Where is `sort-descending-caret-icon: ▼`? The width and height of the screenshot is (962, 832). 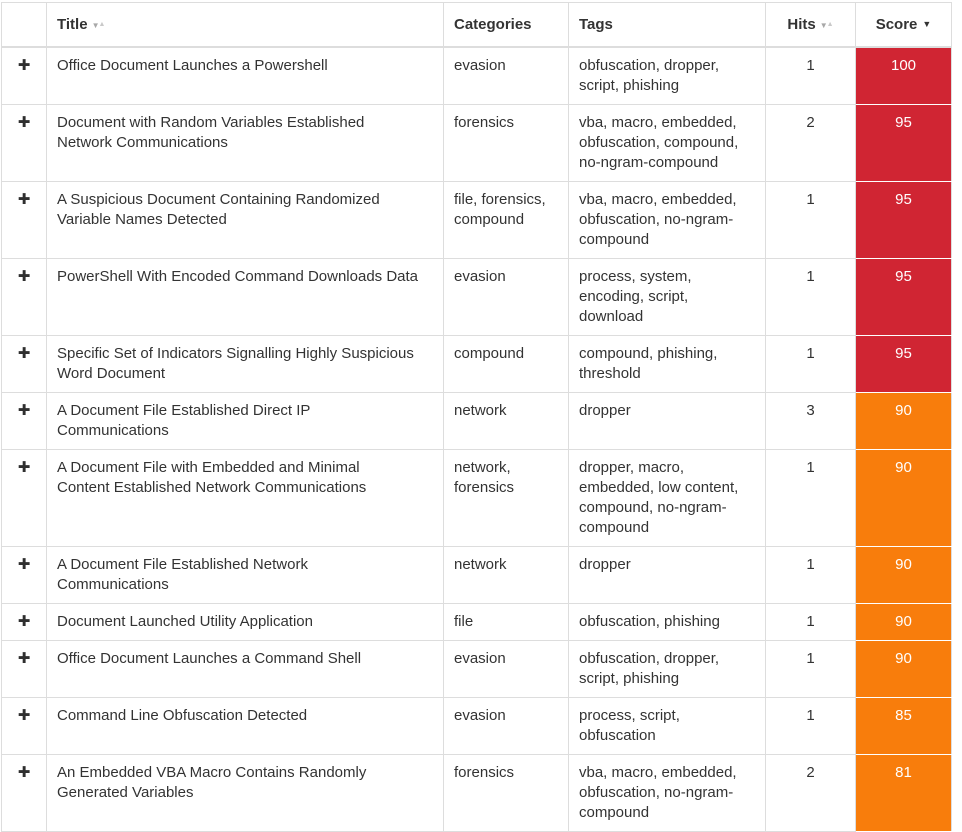 sort-descending-caret-icon: ▼ is located at coordinates (927, 24).